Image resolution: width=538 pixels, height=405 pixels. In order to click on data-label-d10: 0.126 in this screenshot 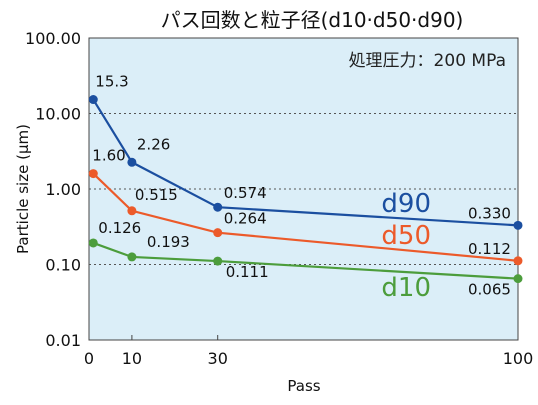, I will do `click(119, 228)`.